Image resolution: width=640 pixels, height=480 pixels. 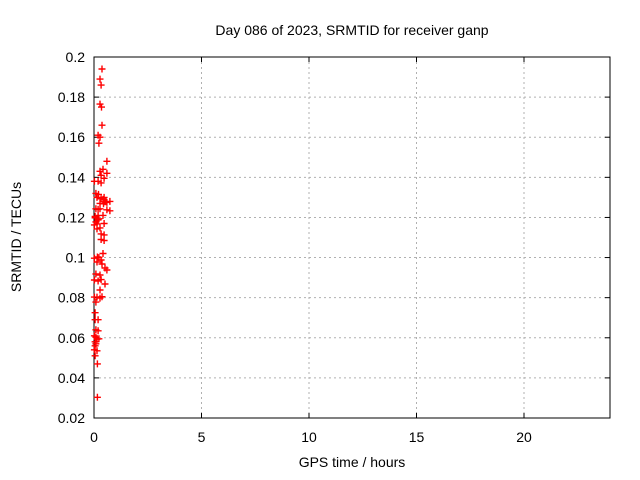 What do you see at coordinates (94, 437) in the screenshot?
I see `x-tick-label: 0` at bounding box center [94, 437].